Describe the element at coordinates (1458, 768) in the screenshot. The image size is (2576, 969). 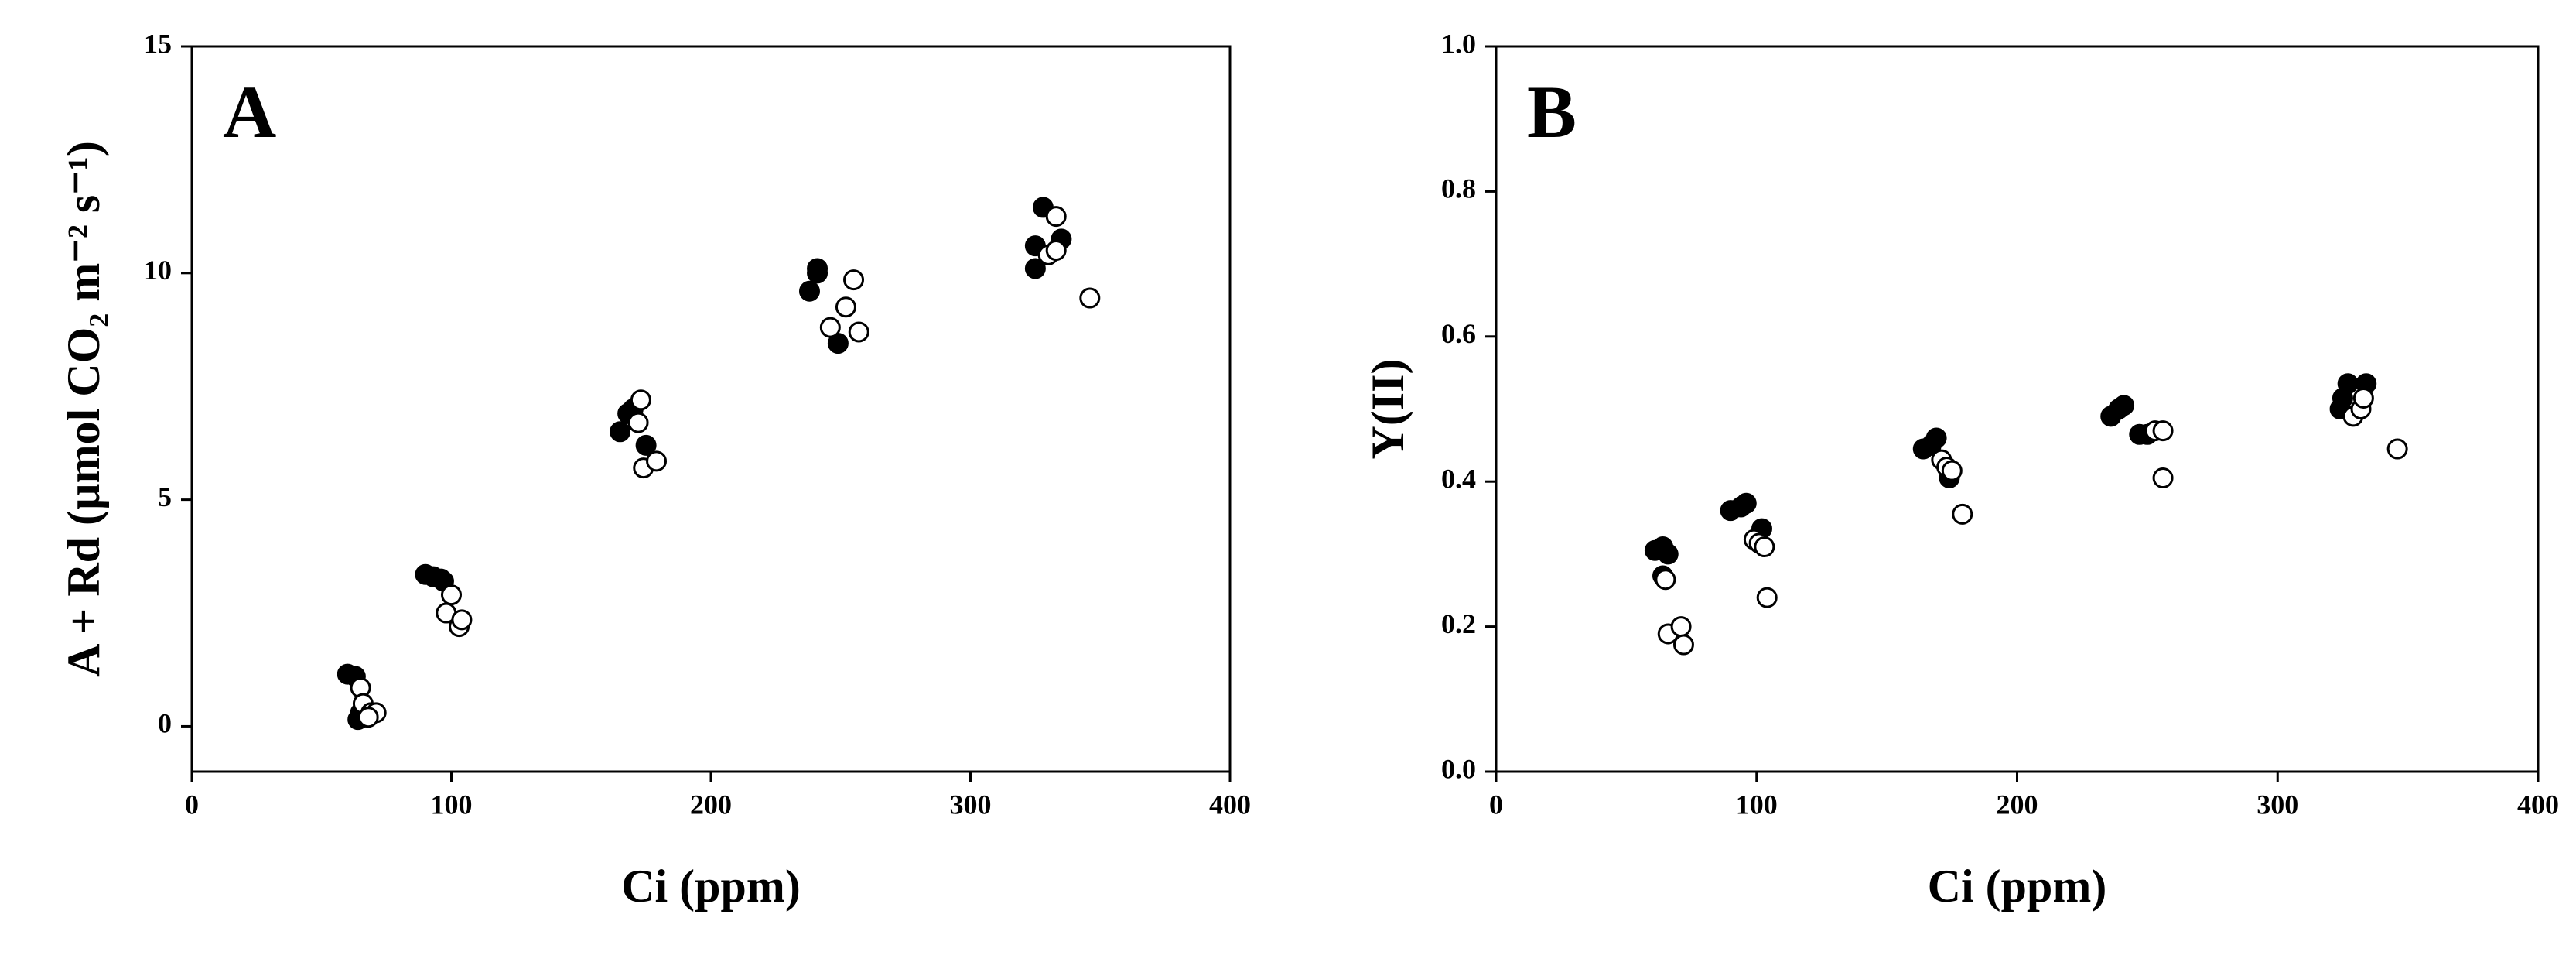
I see `y-tick-label: 0.0` at that location.